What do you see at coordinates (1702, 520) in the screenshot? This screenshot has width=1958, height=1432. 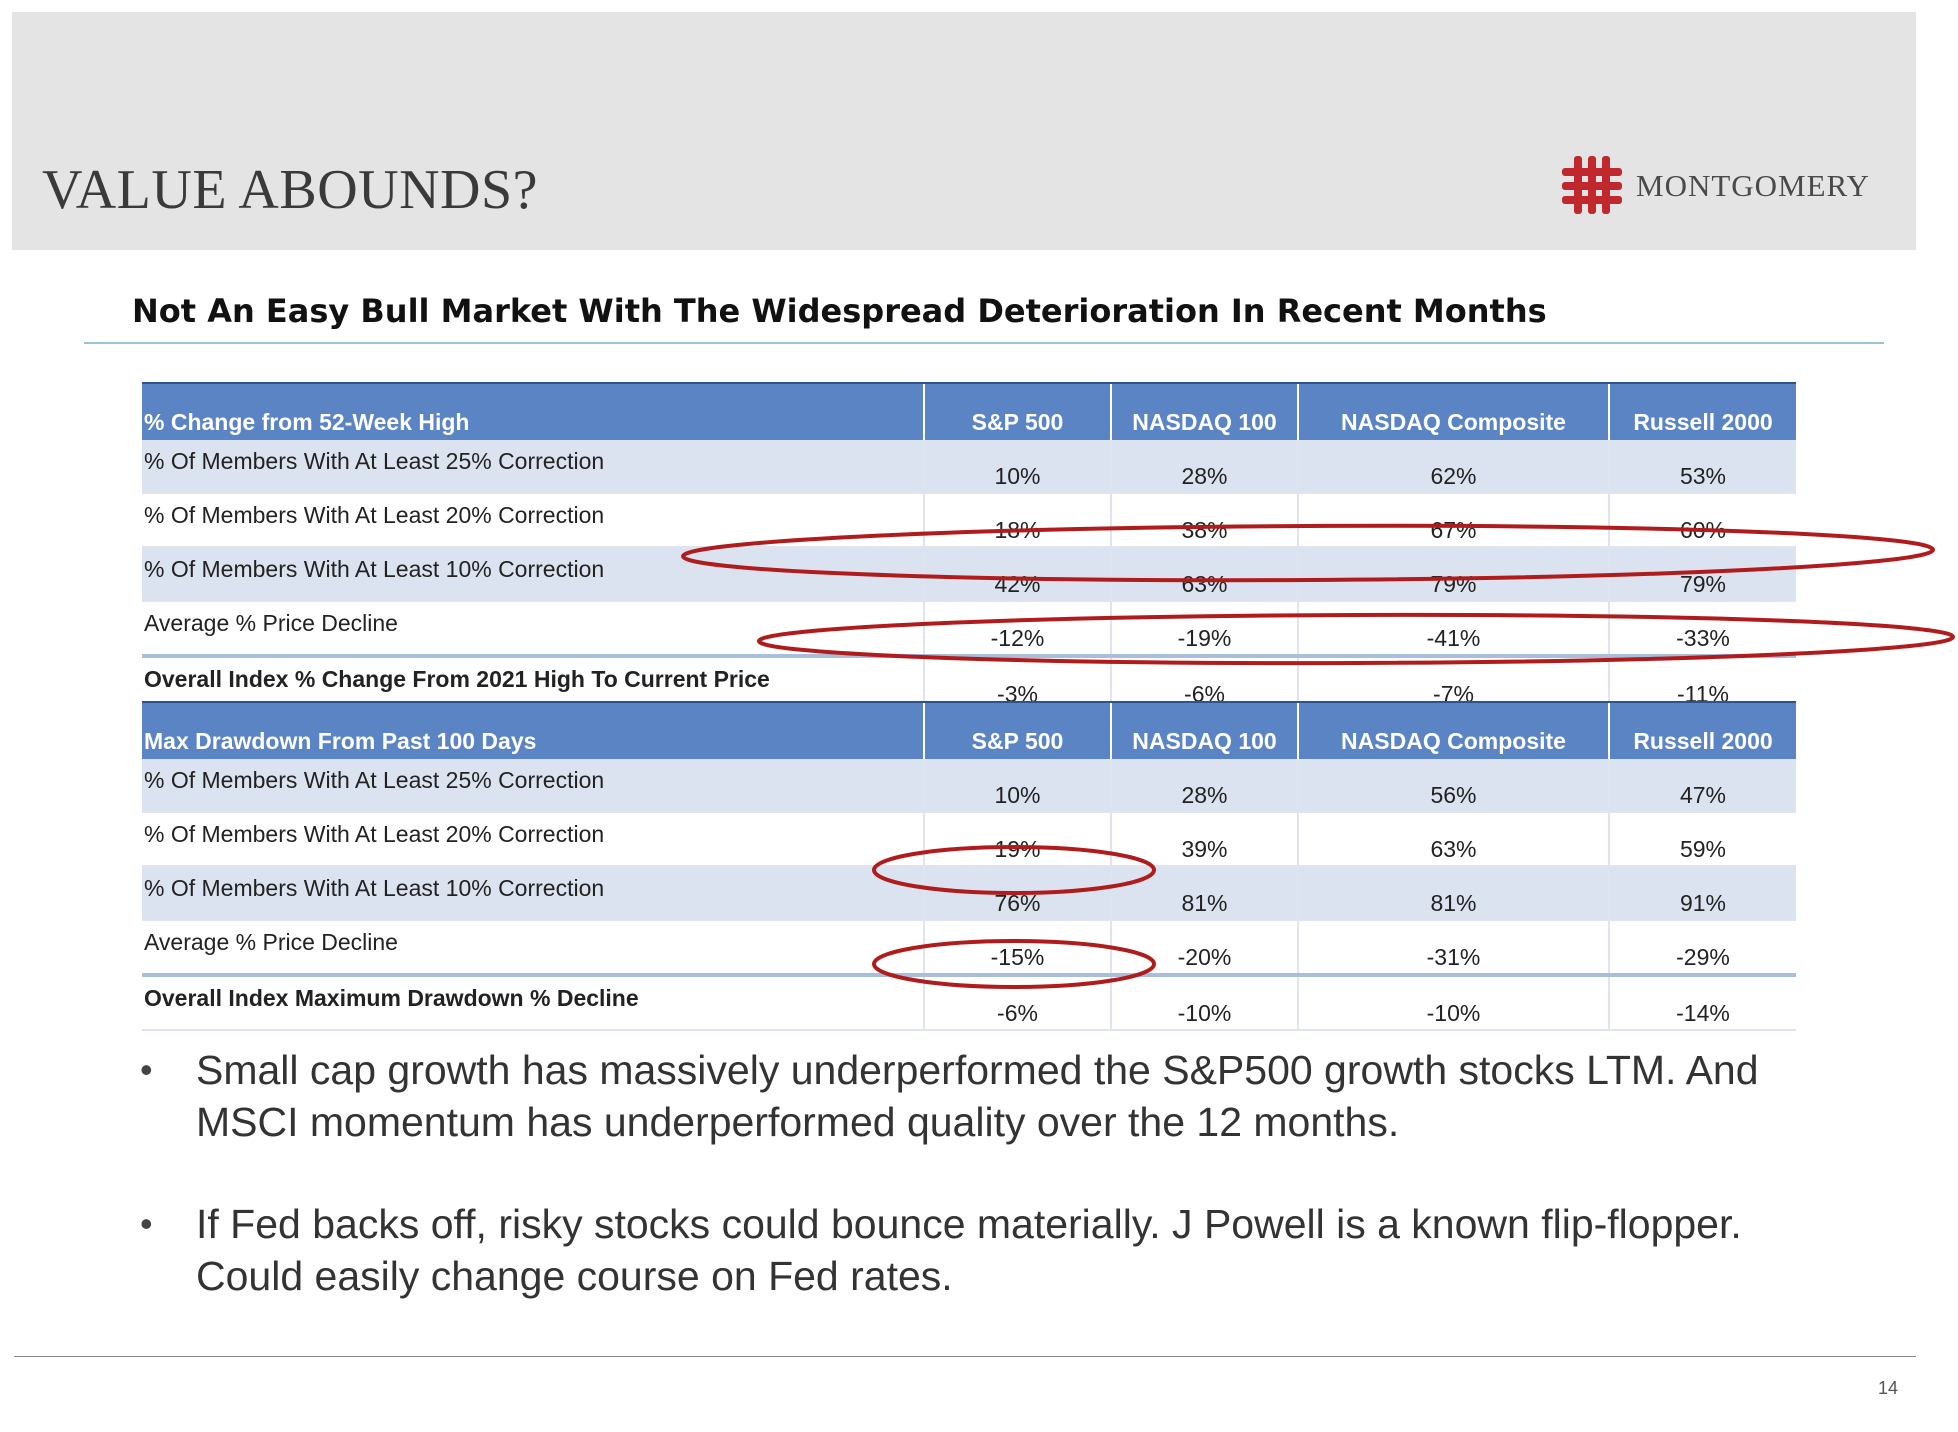 I see `table-cell: 60%` at bounding box center [1702, 520].